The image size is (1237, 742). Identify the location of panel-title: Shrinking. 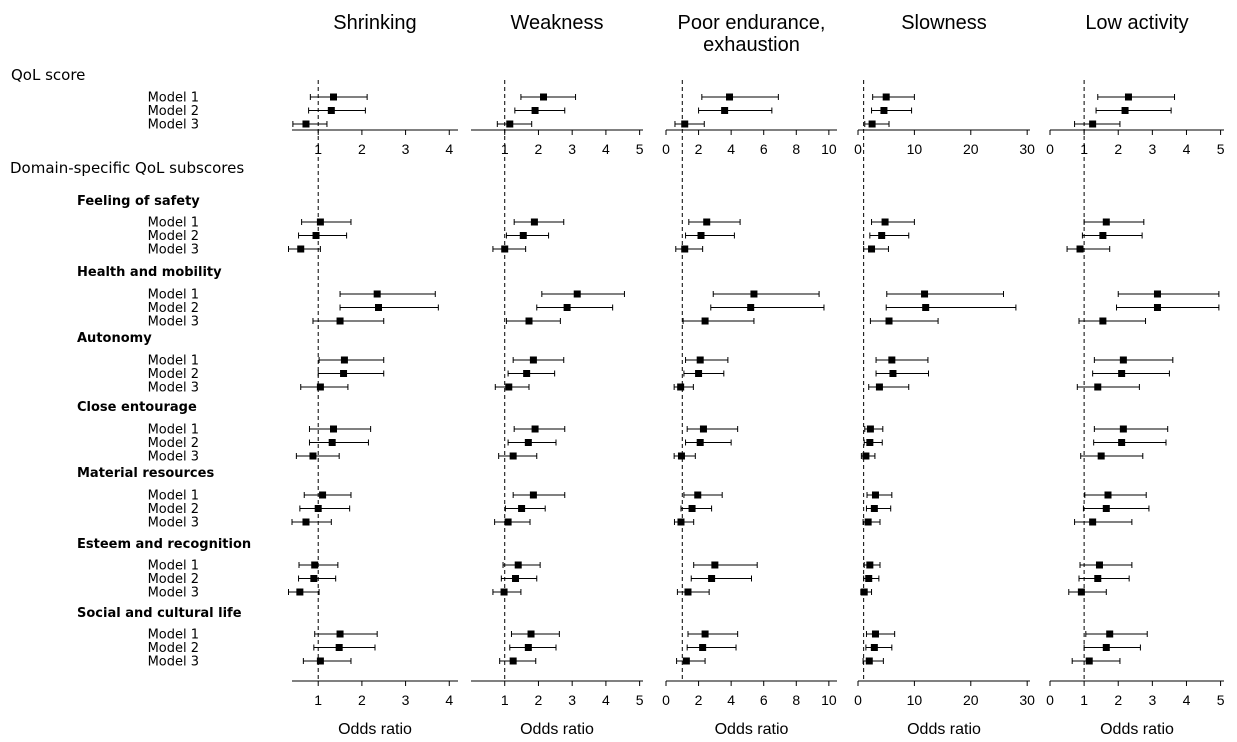
(374, 23).